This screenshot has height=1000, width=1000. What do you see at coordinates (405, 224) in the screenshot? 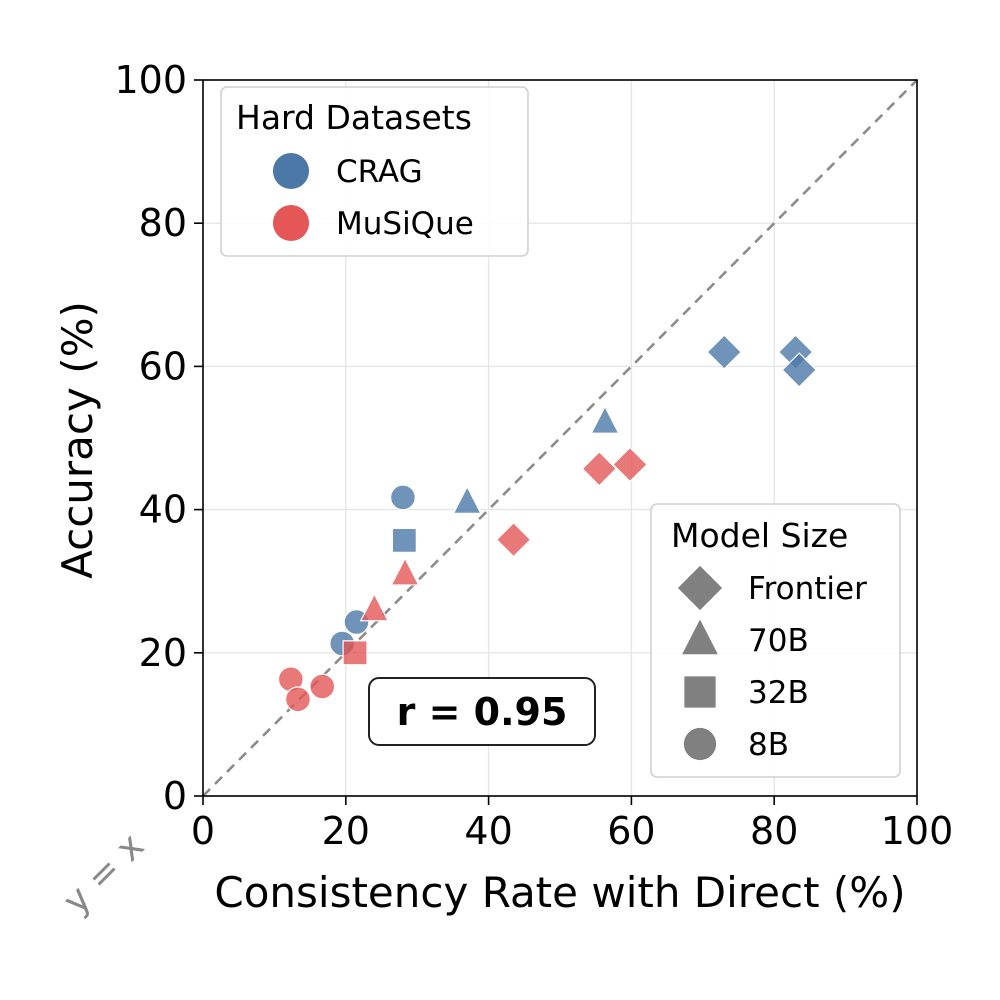
I see `legend-label-musique: MuSiQue` at bounding box center [405, 224].